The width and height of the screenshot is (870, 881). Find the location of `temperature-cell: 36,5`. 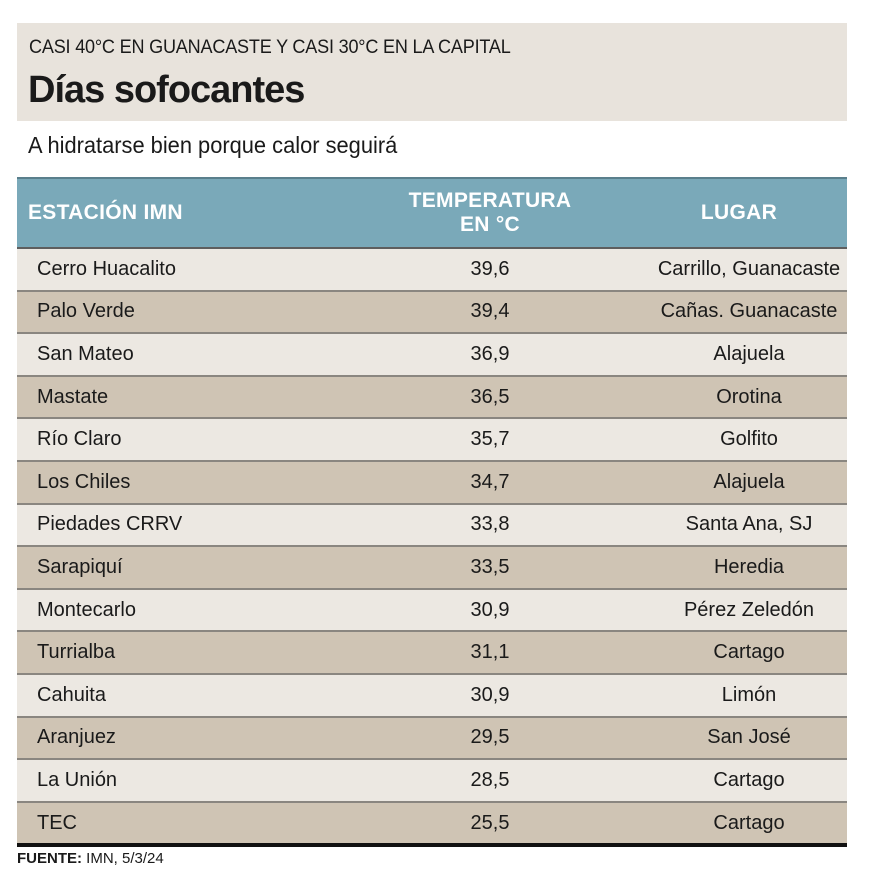

temperature-cell: 36,5 is located at coordinates (490, 397).